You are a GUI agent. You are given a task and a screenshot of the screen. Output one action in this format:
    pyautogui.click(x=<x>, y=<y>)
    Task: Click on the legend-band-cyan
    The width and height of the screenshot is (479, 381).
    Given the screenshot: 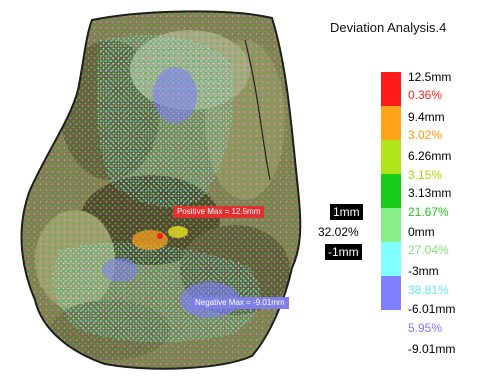 What is the action you would take?
    pyautogui.click(x=391, y=259)
    